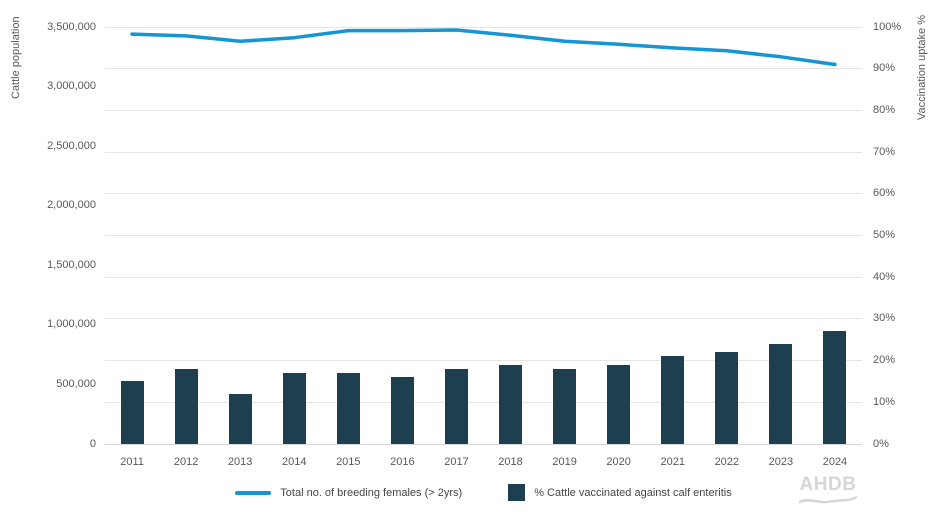 The height and width of the screenshot is (523, 945). I want to click on bar-2020, so click(619, 404).